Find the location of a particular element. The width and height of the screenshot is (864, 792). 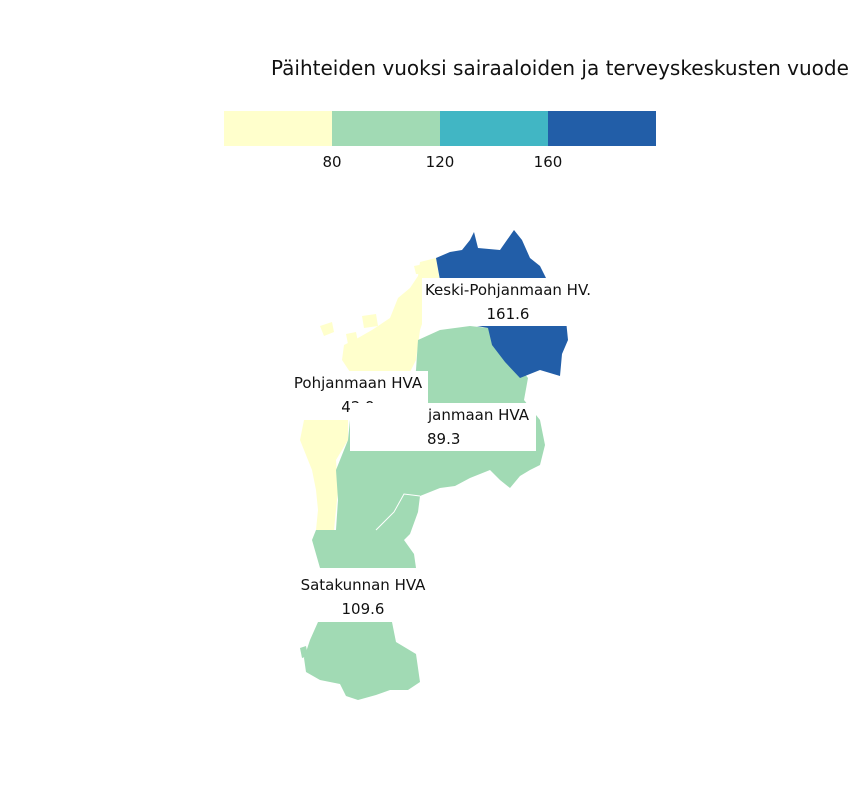

legend-tick-120: 120 is located at coordinates (440, 162).